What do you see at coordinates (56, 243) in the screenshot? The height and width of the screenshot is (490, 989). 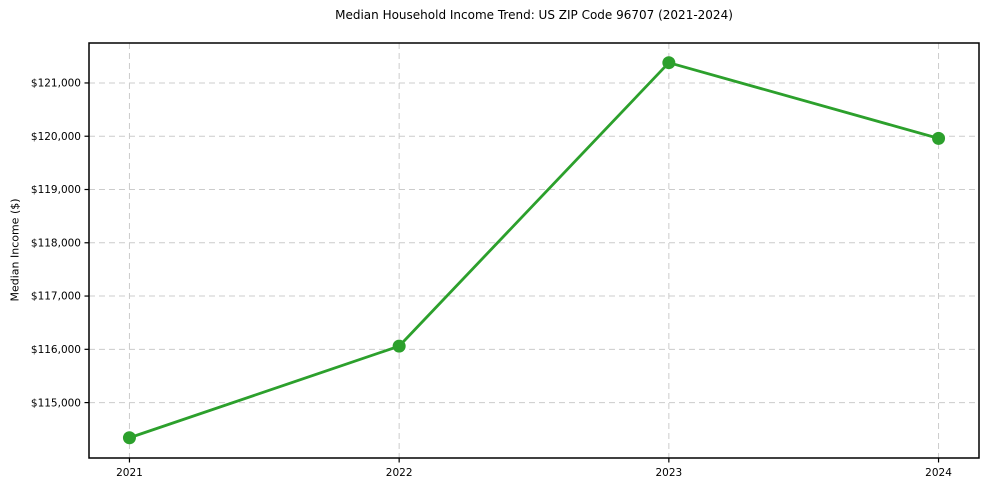 I see `y-tick-label: $118,000` at bounding box center [56, 243].